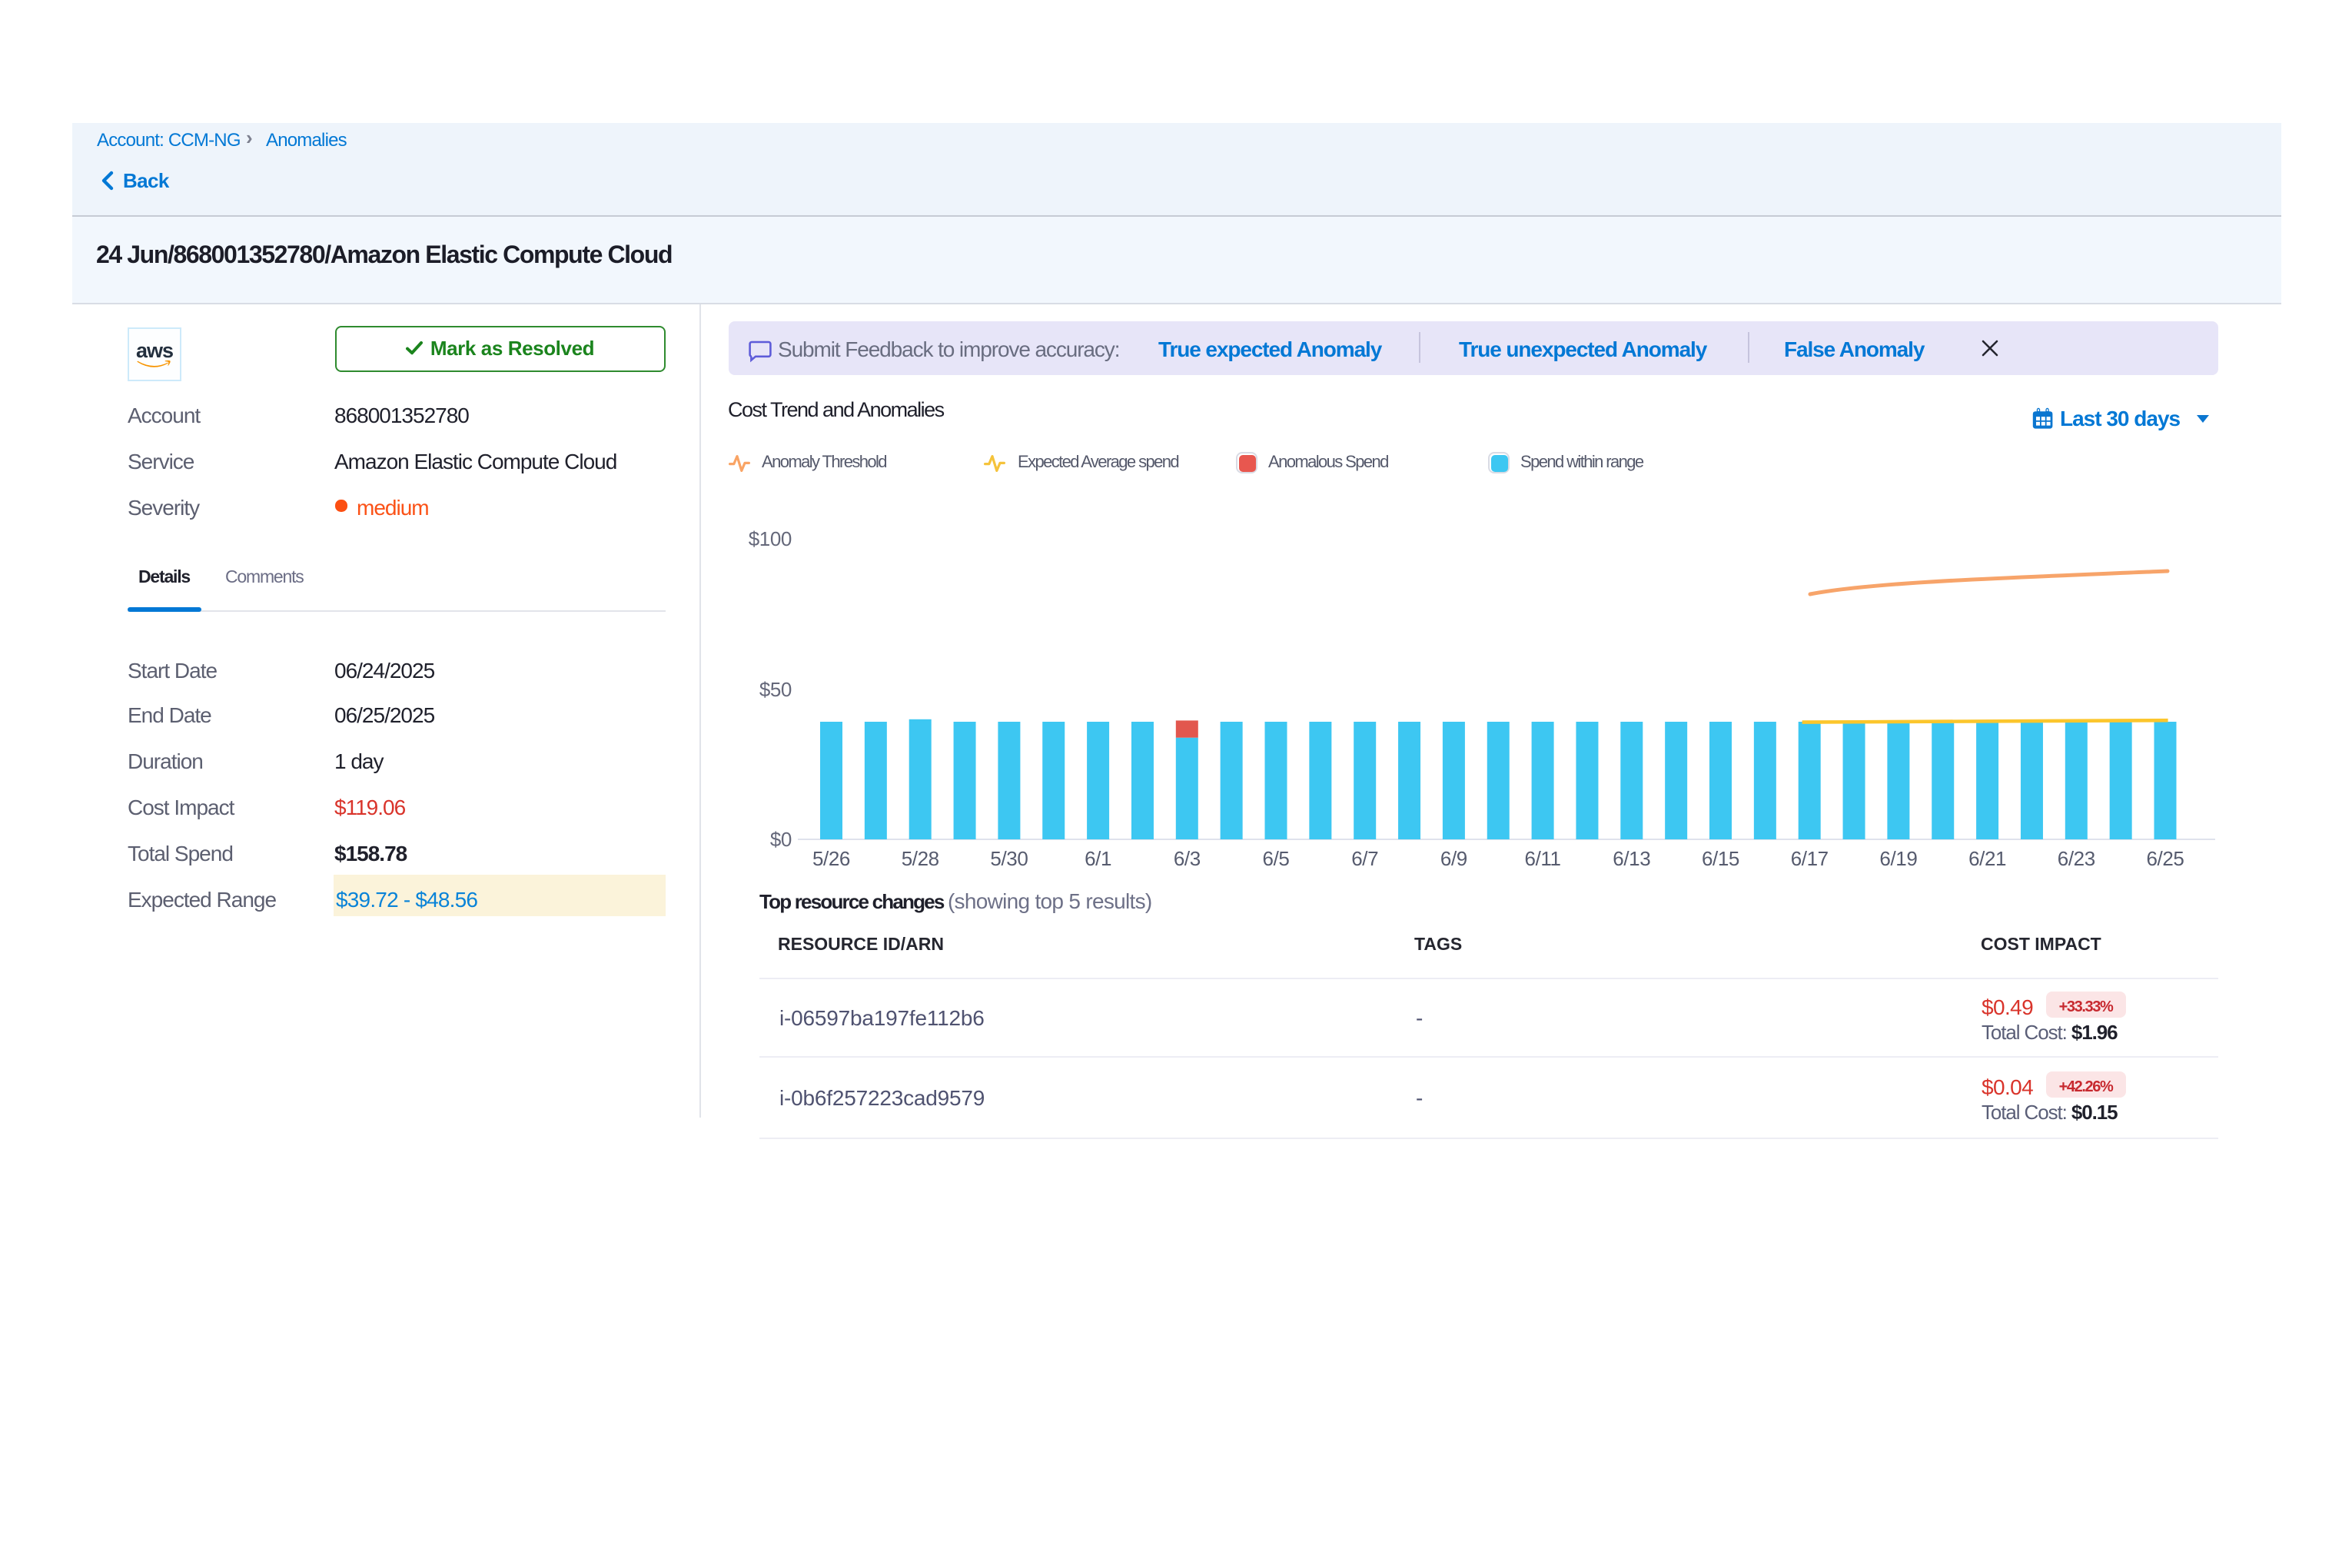 The height and width of the screenshot is (1568, 2352). What do you see at coordinates (154, 349) in the screenshot?
I see `svg-text: aws` at bounding box center [154, 349].